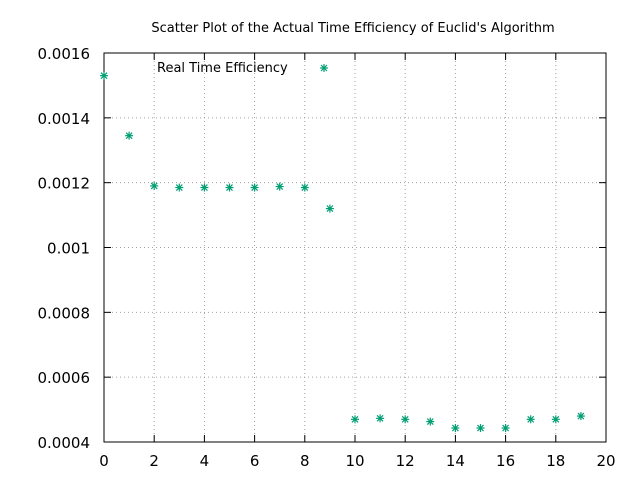 The image size is (640, 480). I want to click on legend-marker-asterisk, so click(324, 68).